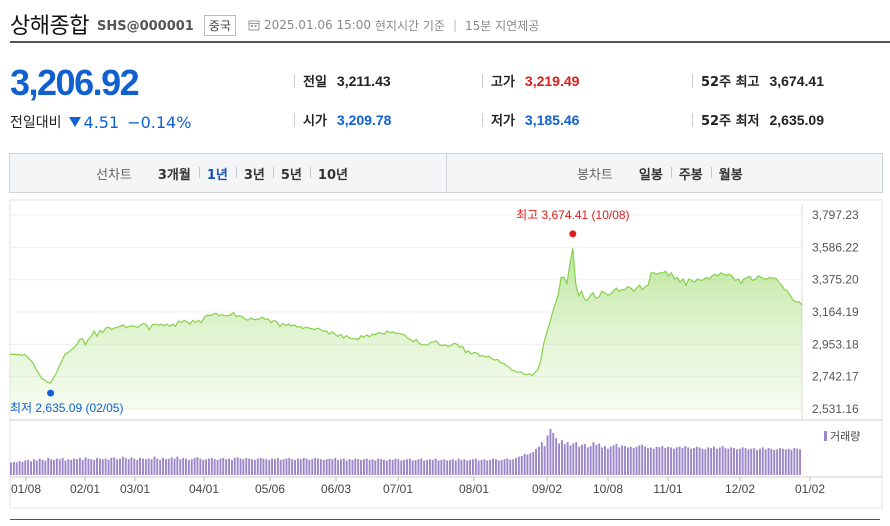 The width and height of the screenshot is (890, 526). Describe the element at coordinates (730, 82) in the screenshot. I see `stat-label: 52주 최고` at that location.